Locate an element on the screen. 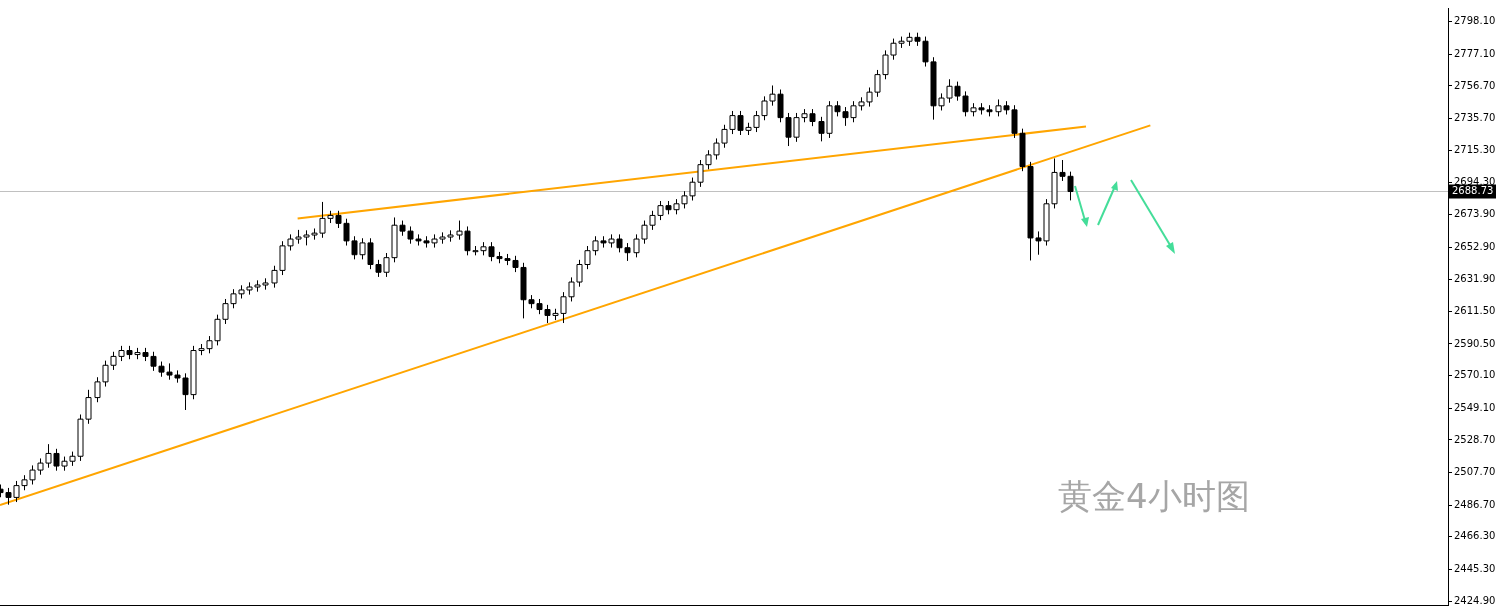  y-tick-label: 2735.70 is located at coordinates (1475, 118).